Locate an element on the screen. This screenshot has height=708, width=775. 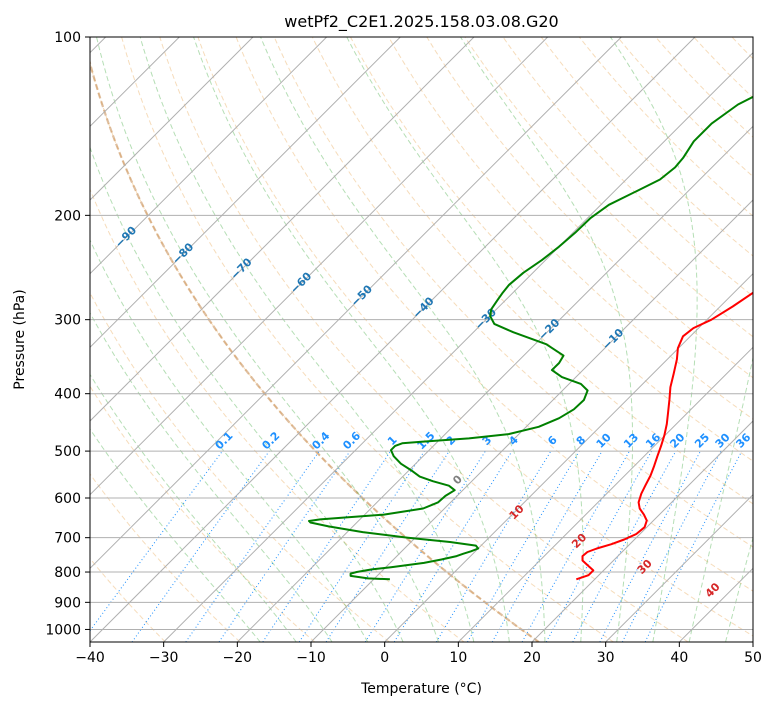
mixing-ratio-label: 30 is located at coordinates (723, 440).